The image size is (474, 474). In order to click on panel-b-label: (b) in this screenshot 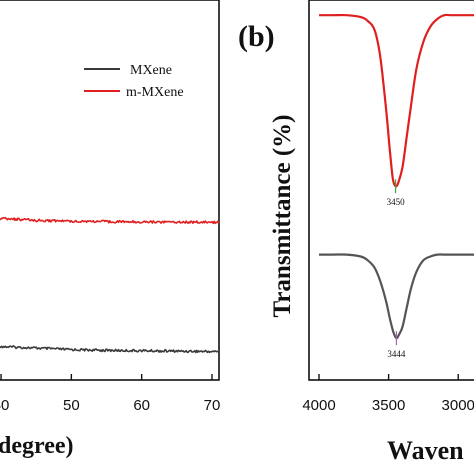, I will do `click(256, 36)`.